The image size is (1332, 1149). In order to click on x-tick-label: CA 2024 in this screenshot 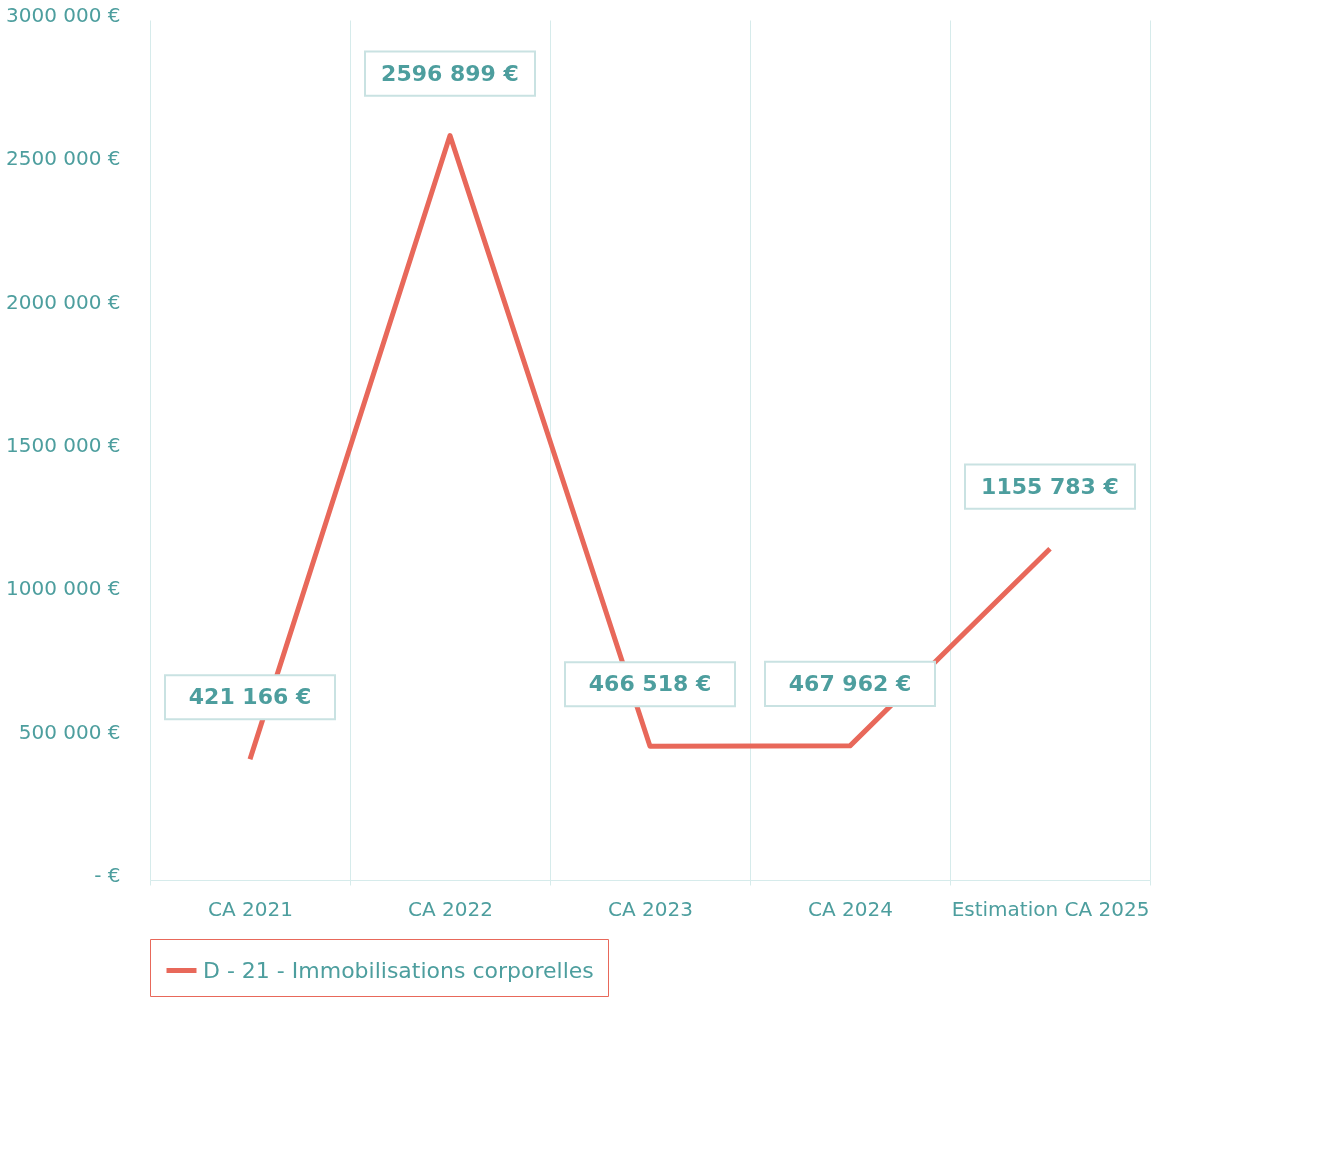, I will do `click(850, 908)`.